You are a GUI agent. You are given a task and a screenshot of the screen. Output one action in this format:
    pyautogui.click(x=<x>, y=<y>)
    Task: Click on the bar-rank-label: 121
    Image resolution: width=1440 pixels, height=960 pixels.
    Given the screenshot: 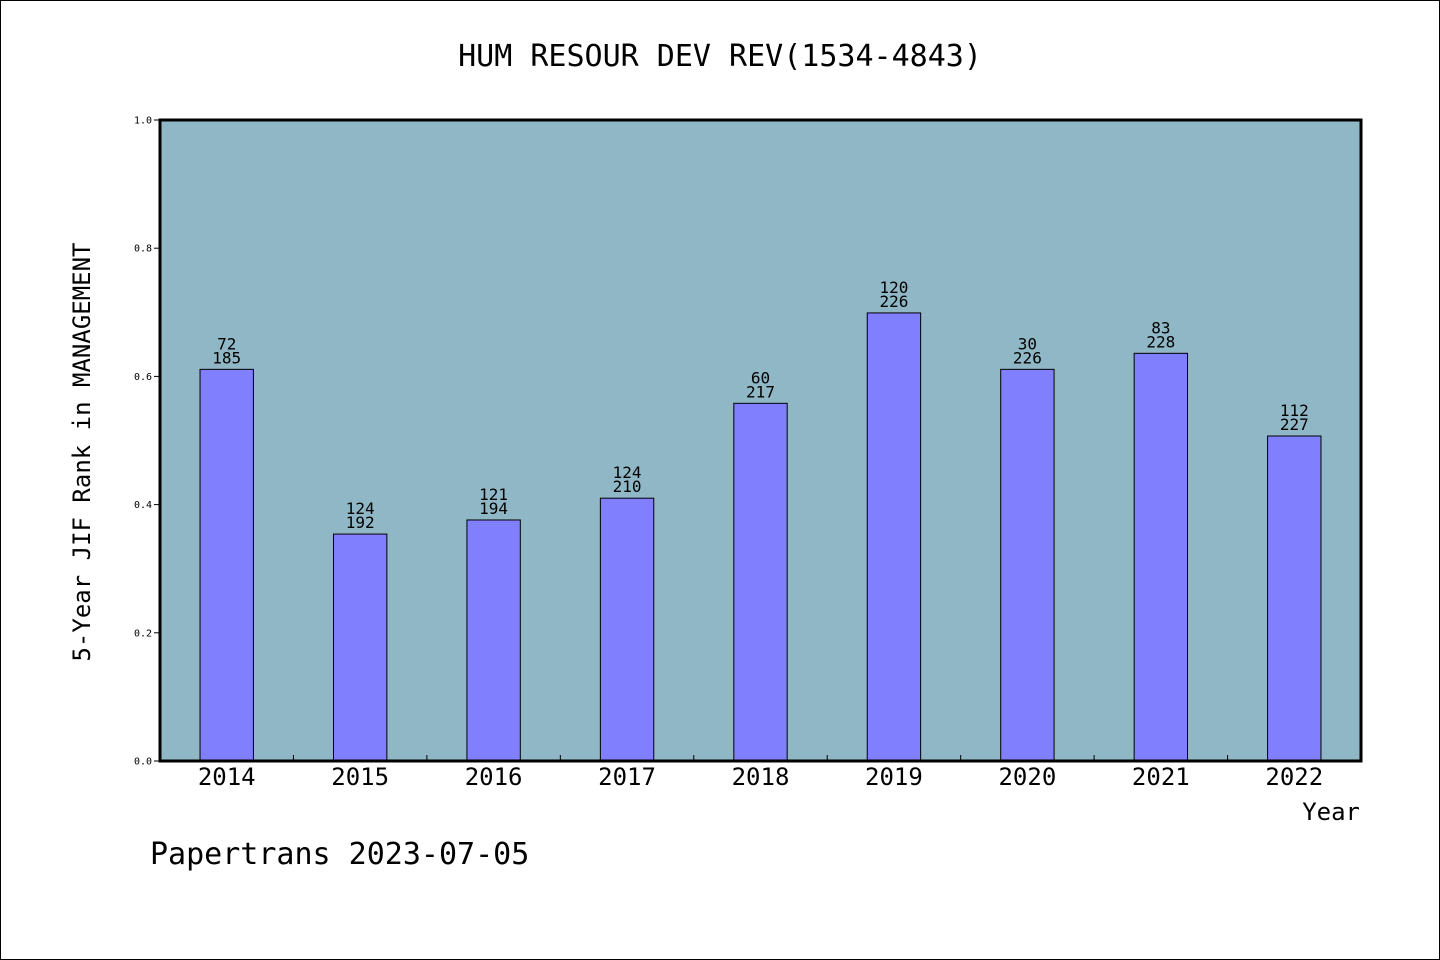 What is the action you would take?
    pyautogui.click(x=493, y=494)
    